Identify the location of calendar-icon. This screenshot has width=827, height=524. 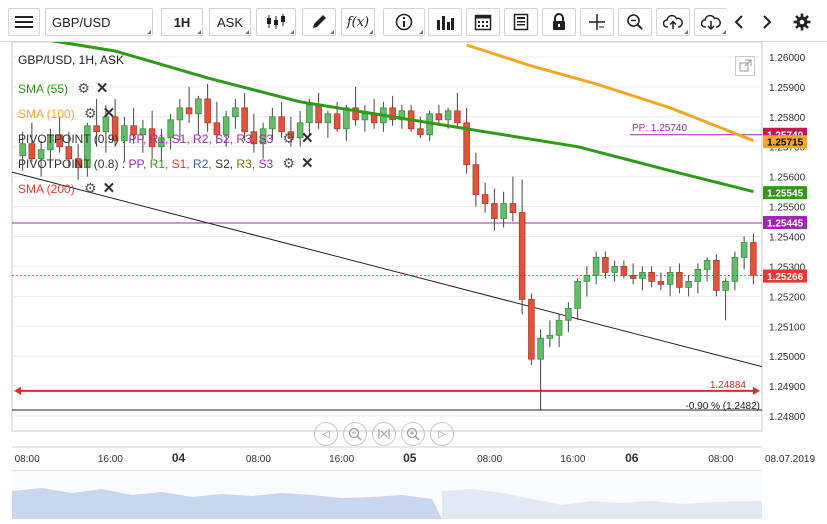
(483, 22).